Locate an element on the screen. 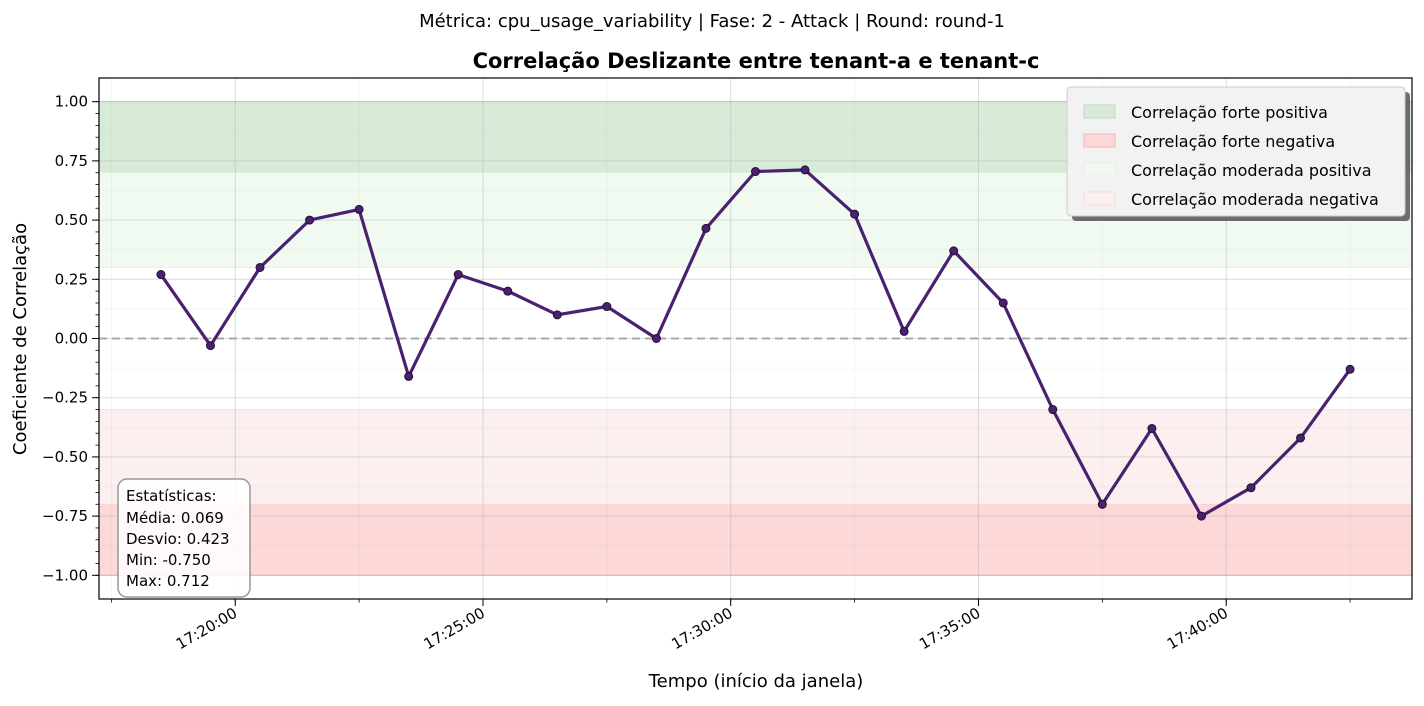 The image size is (1424, 706). stats-line: Desvio: 0.423 is located at coordinates (178, 539).